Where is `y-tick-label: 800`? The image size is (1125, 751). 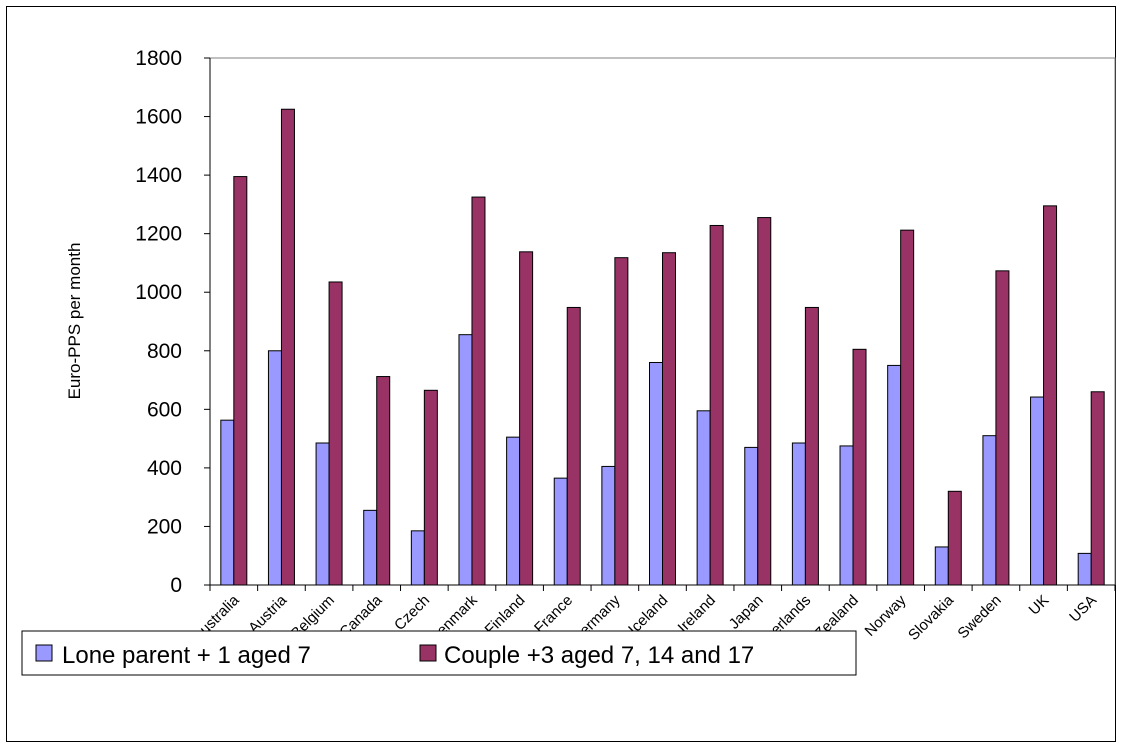 y-tick-label: 800 is located at coordinates (164, 351).